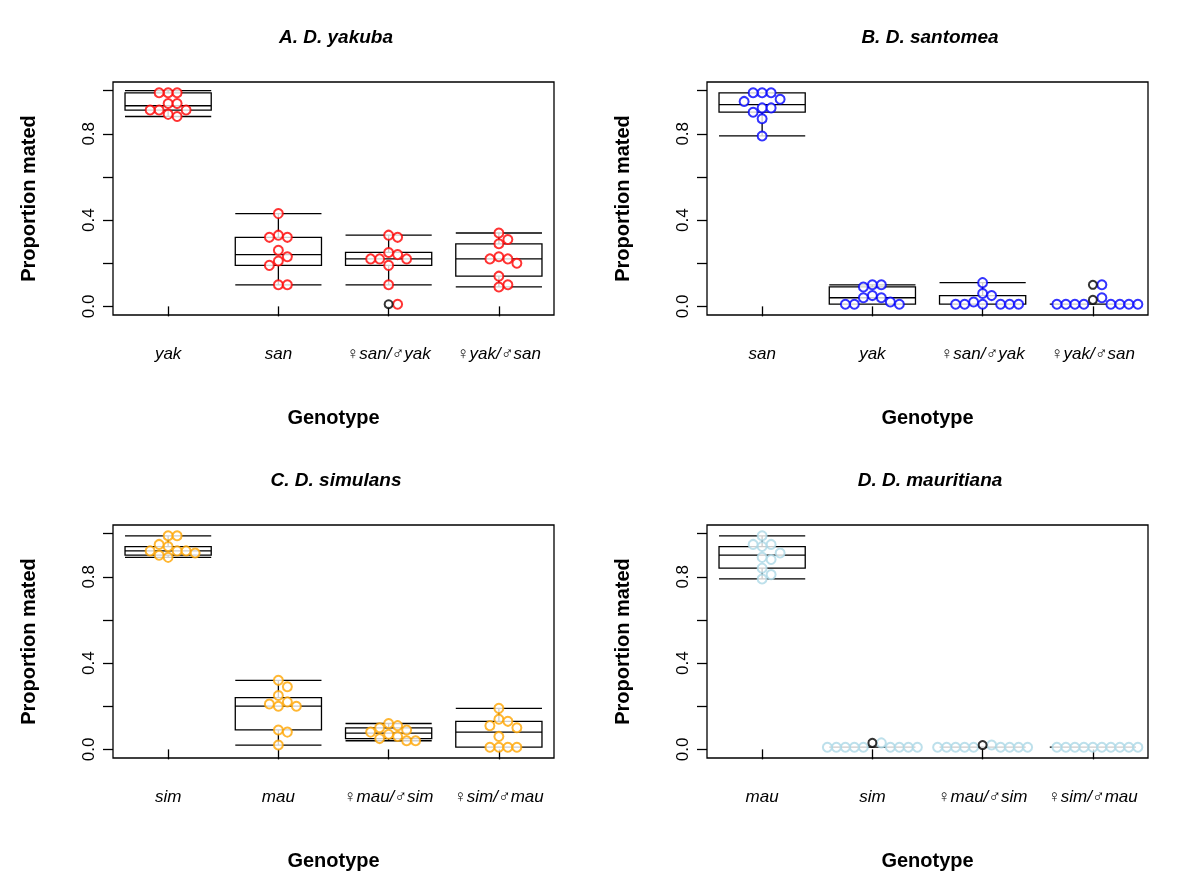 The width and height of the screenshot is (1188, 886). What do you see at coordinates (930, 36) in the screenshot?
I see `chart-title: B. D. santomea` at bounding box center [930, 36].